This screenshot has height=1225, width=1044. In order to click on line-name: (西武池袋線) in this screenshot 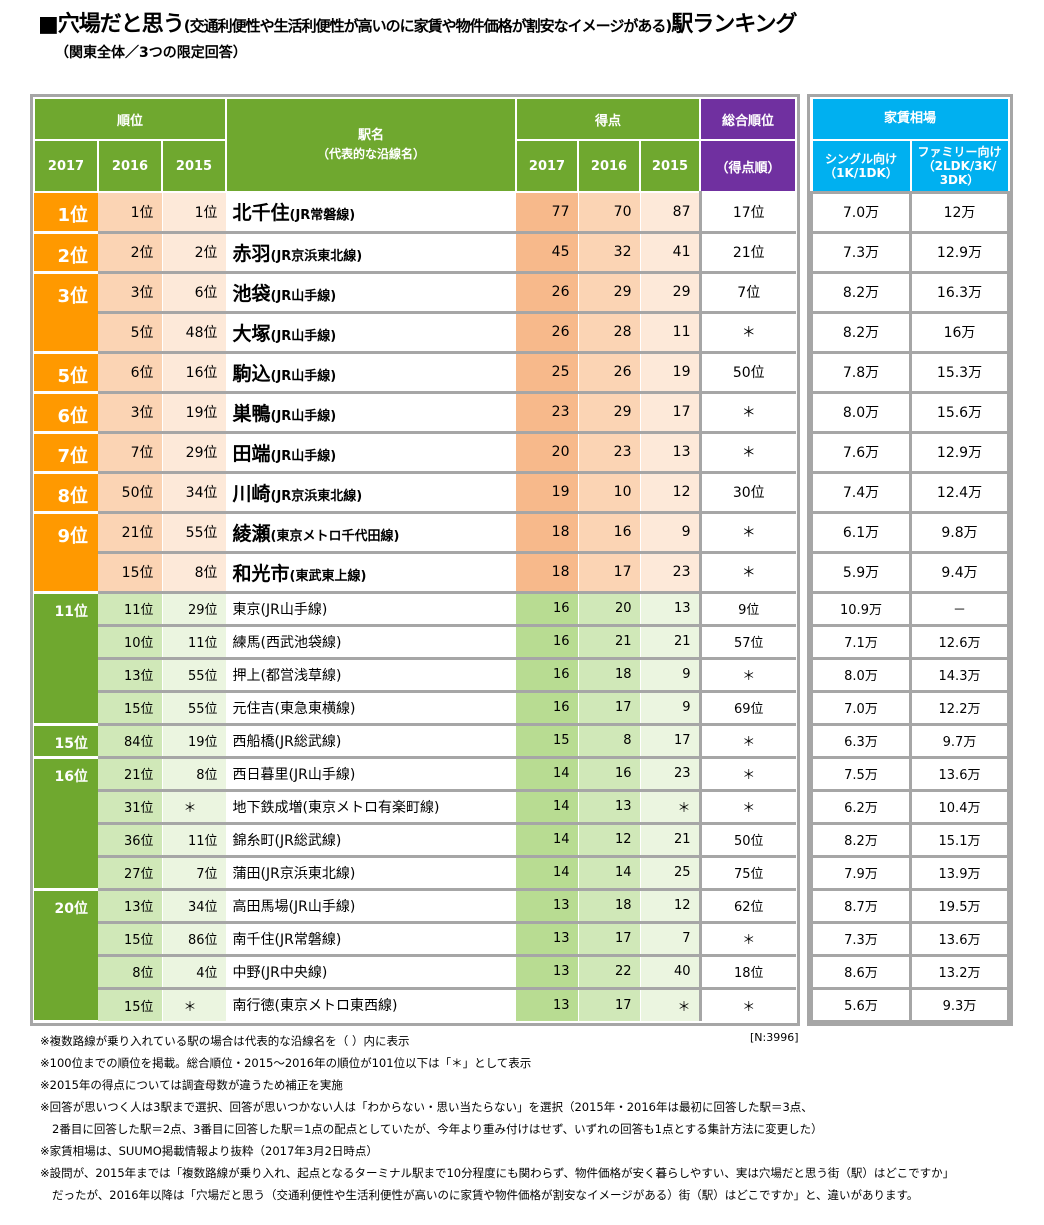, I will do `click(301, 642)`.